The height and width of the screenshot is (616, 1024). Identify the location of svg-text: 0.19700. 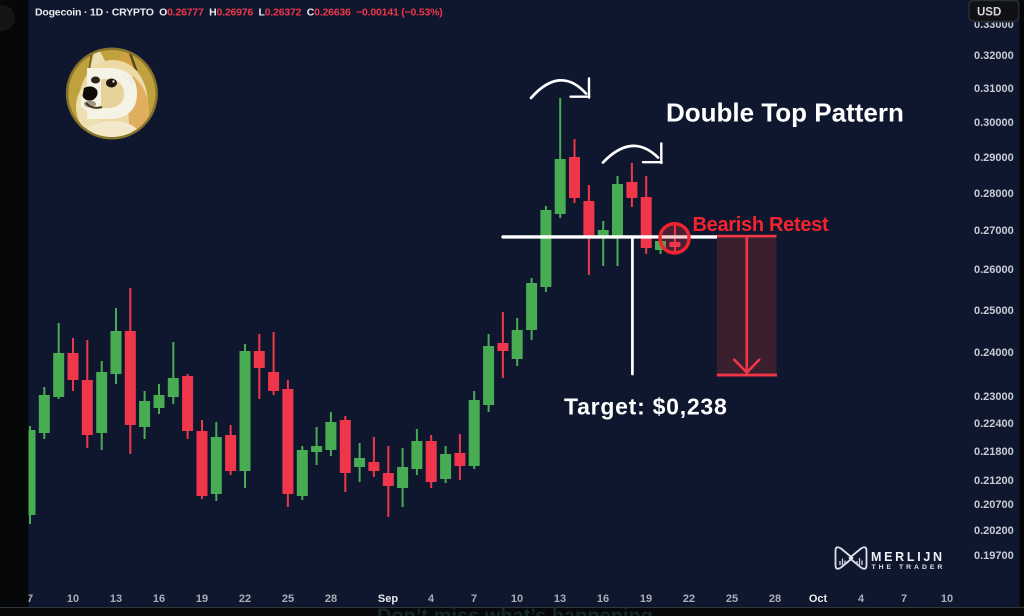
(994, 556).